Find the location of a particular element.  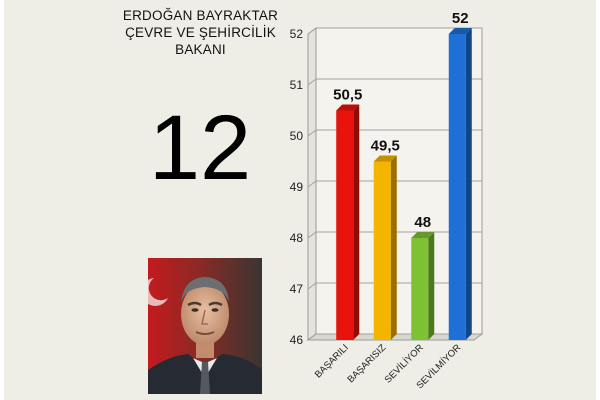

left-border is located at coordinates (2, 200).